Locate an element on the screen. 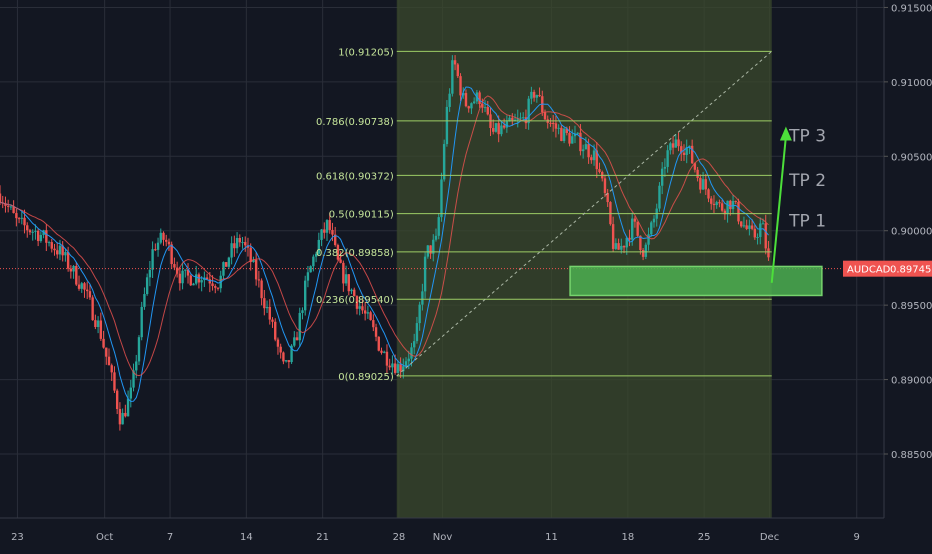 This screenshot has height=554, width=932. fib-level-label: 0.618(0.90372) is located at coordinates (355, 176).